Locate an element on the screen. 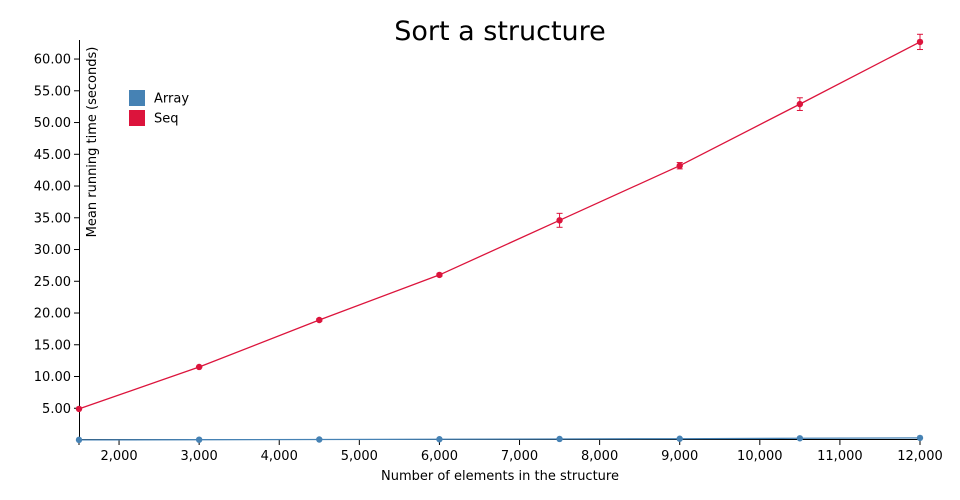 This screenshot has width=960, height=500. chart-title: Sort a structure is located at coordinates (500, 31).